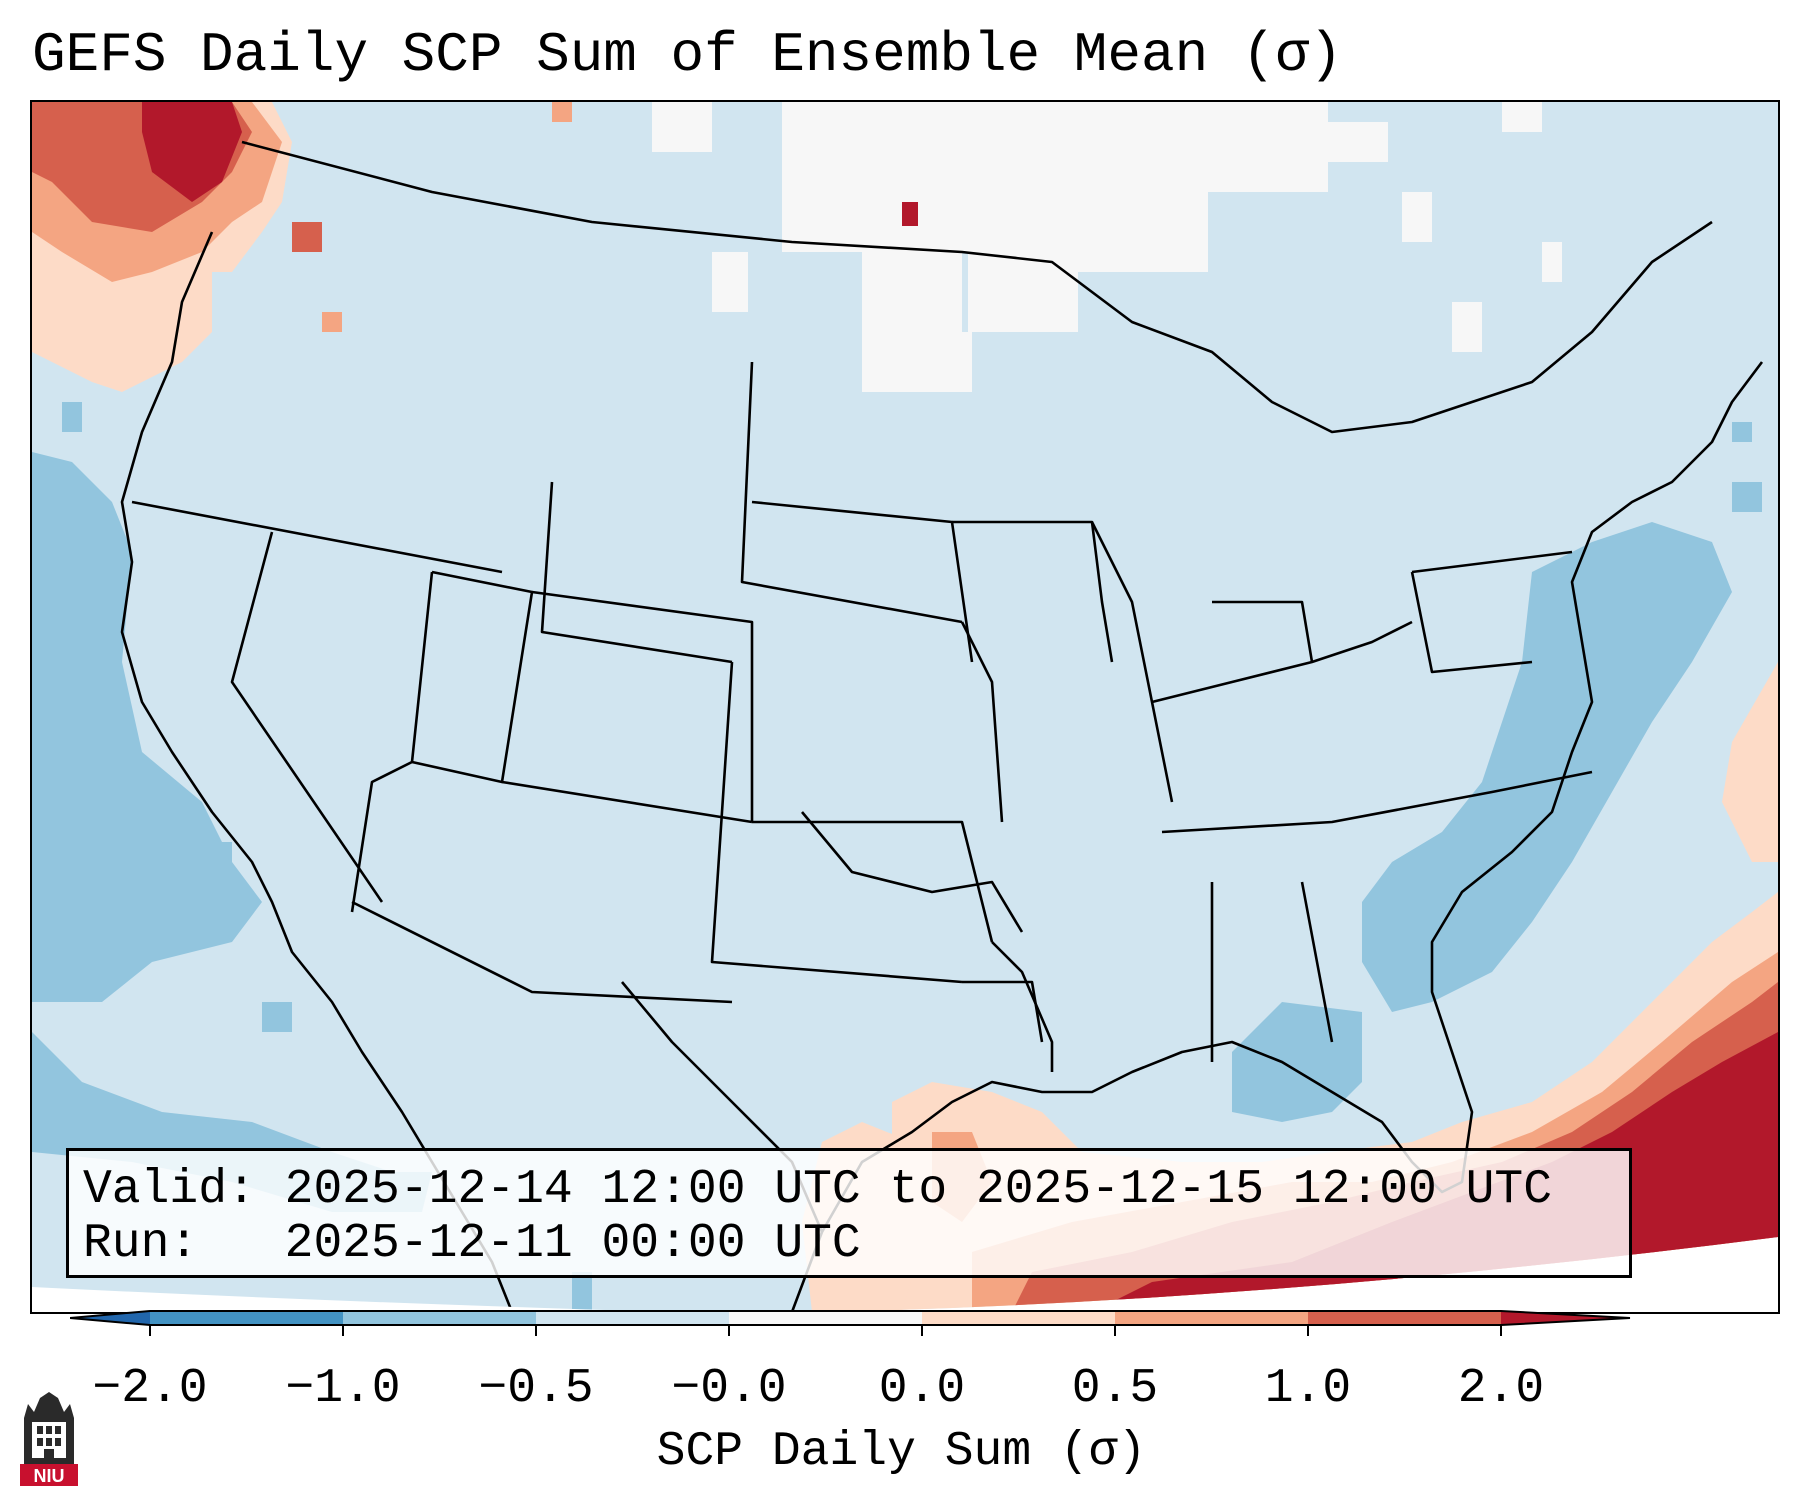 This screenshot has height=1506, width=1803. What do you see at coordinates (1308, 1389) in the screenshot?
I see `colorbar-tick-label: 1.0` at bounding box center [1308, 1389].